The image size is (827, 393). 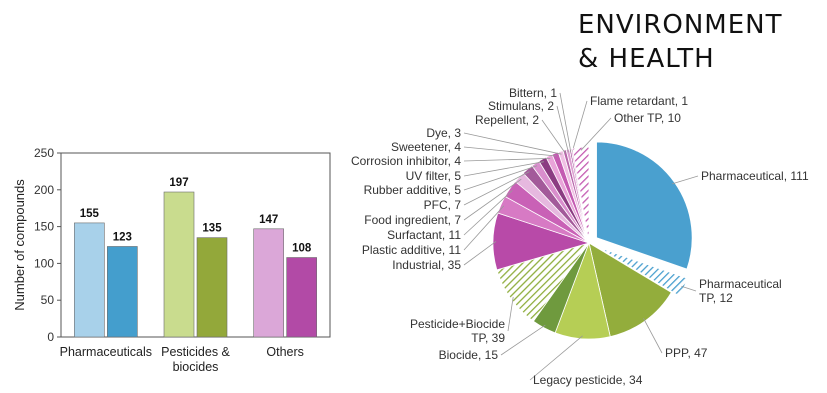 I want to click on x-category-label: Others, so click(x=285, y=352).